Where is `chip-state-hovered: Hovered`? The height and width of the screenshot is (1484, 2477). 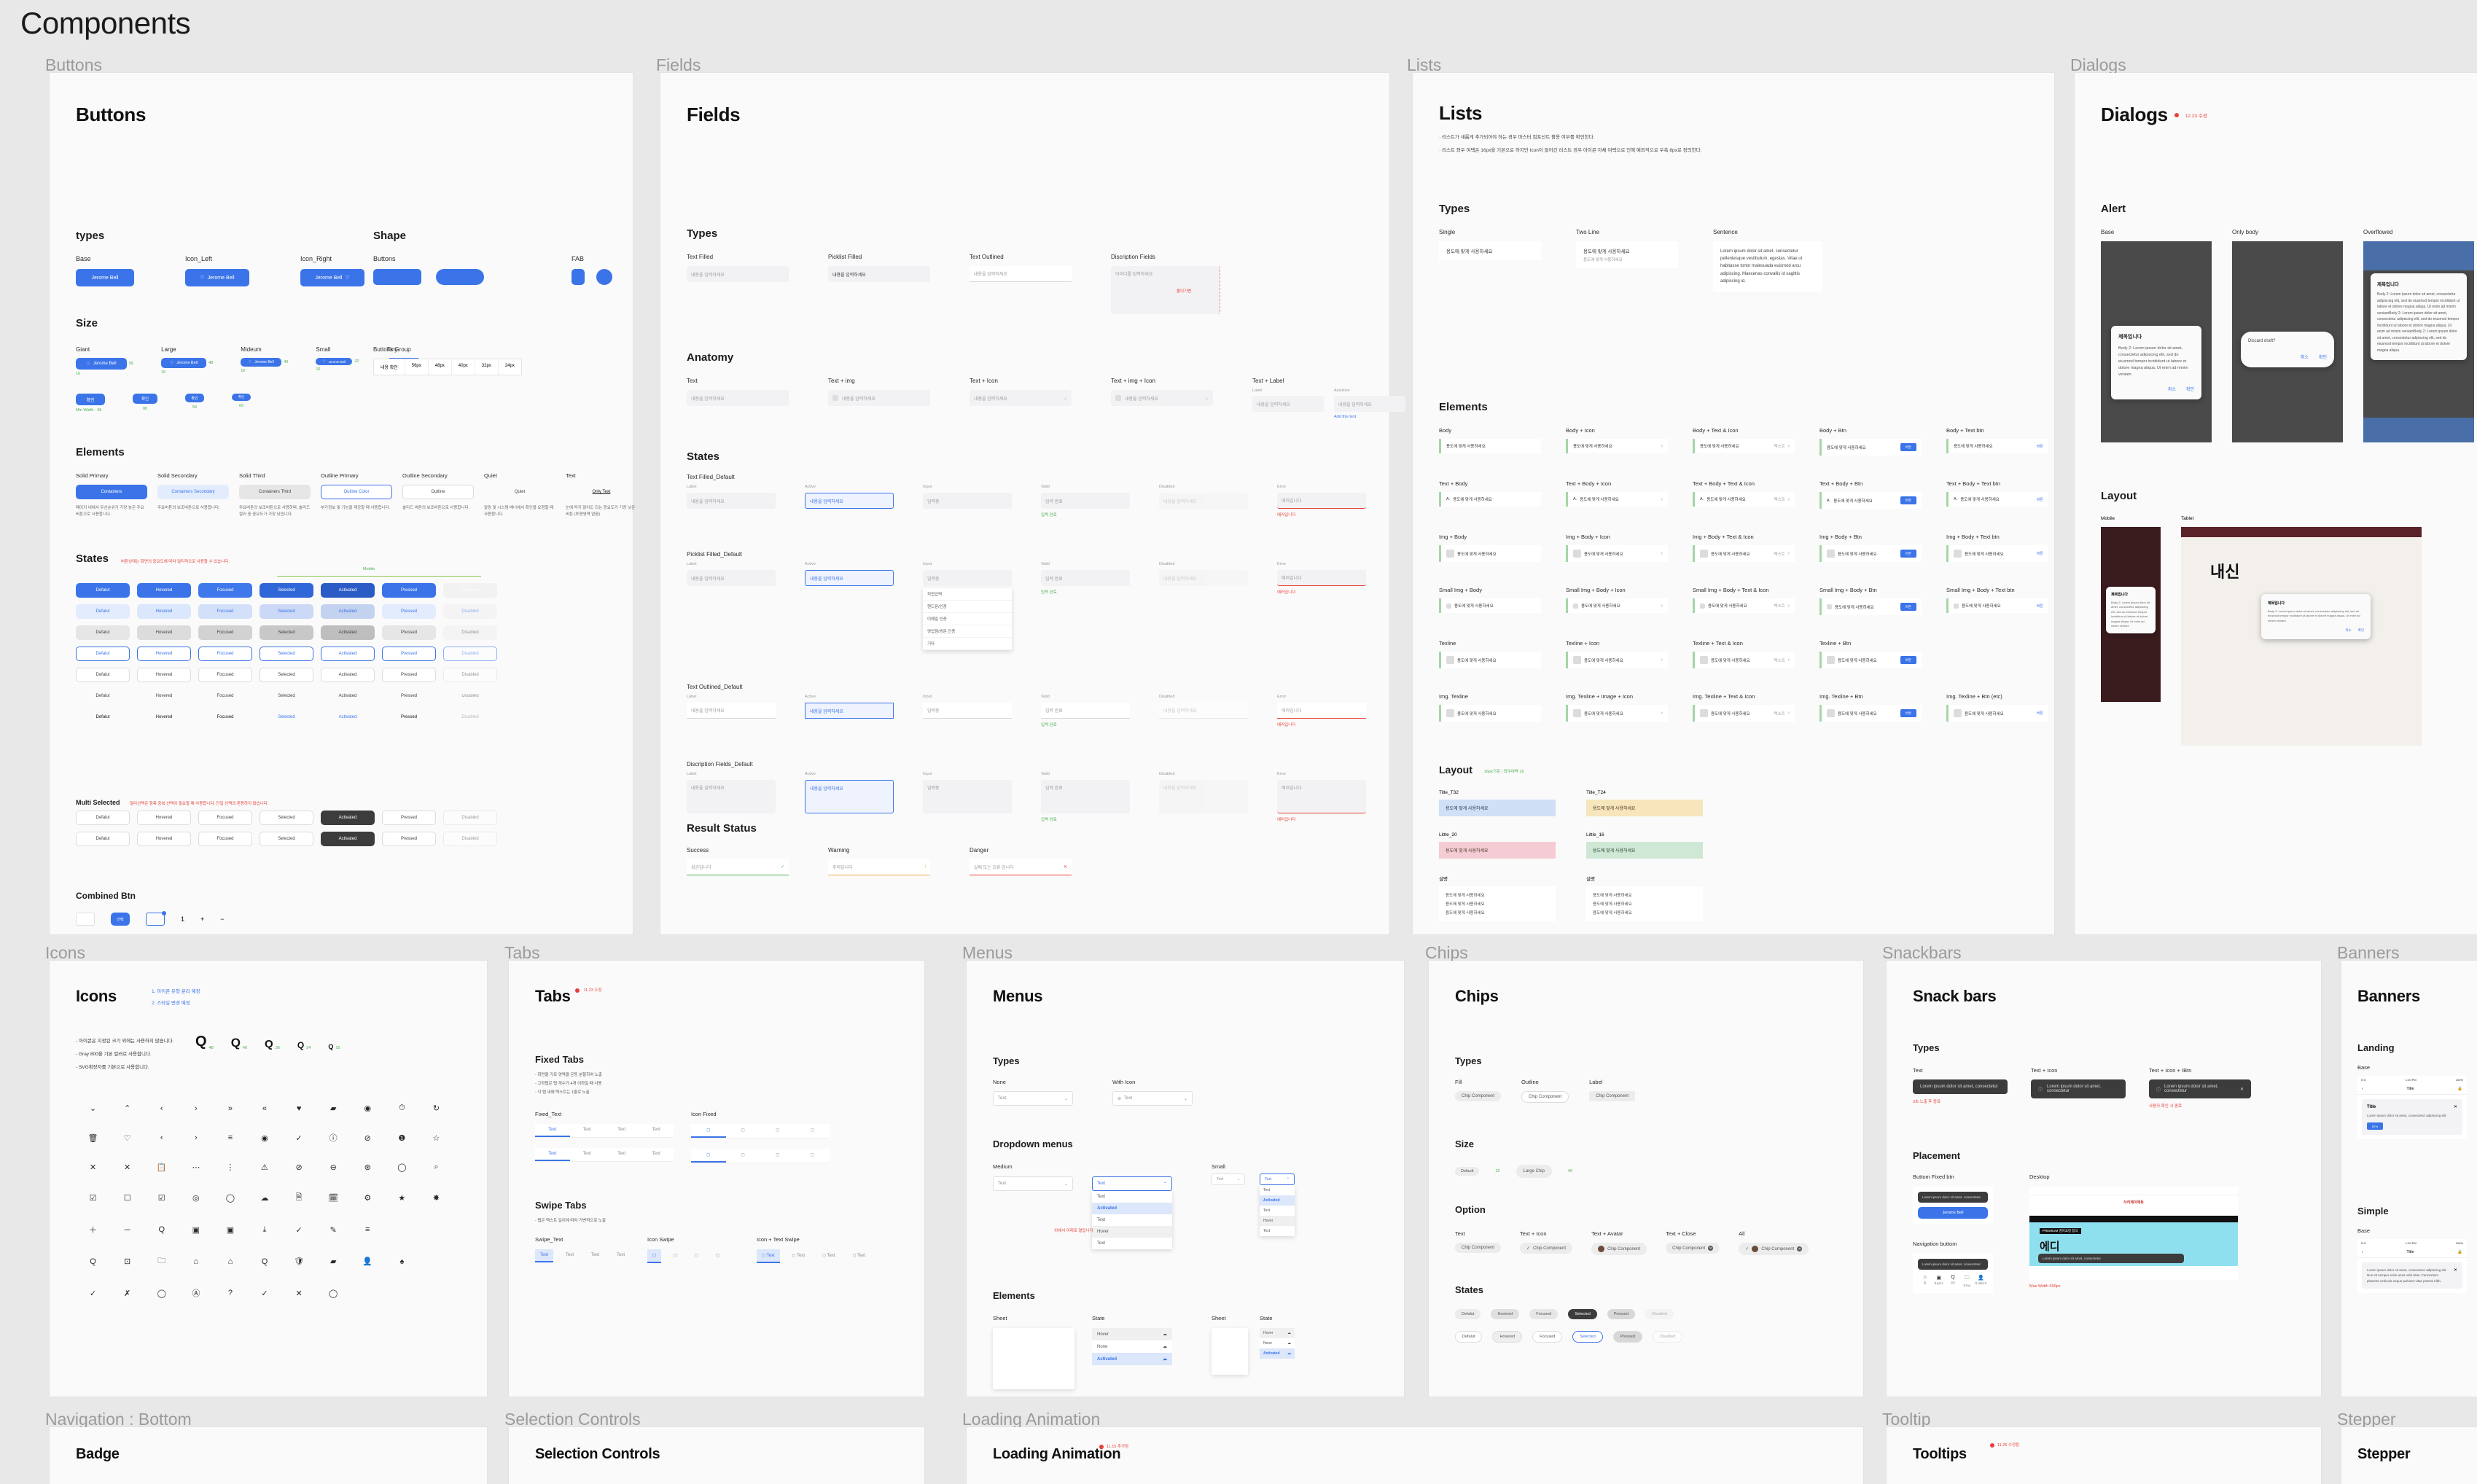 chip-state-hovered: Hovered is located at coordinates (1505, 1314).